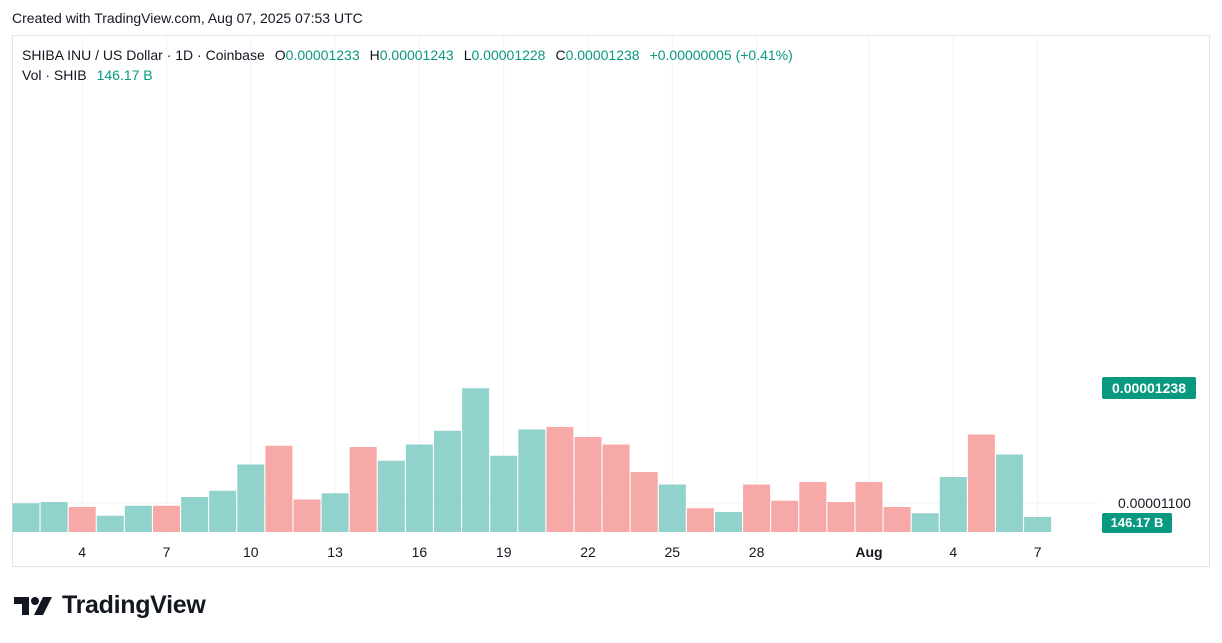  What do you see at coordinates (757, 552) in the screenshot?
I see `time-tick-label: 28` at bounding box center [757, 552].